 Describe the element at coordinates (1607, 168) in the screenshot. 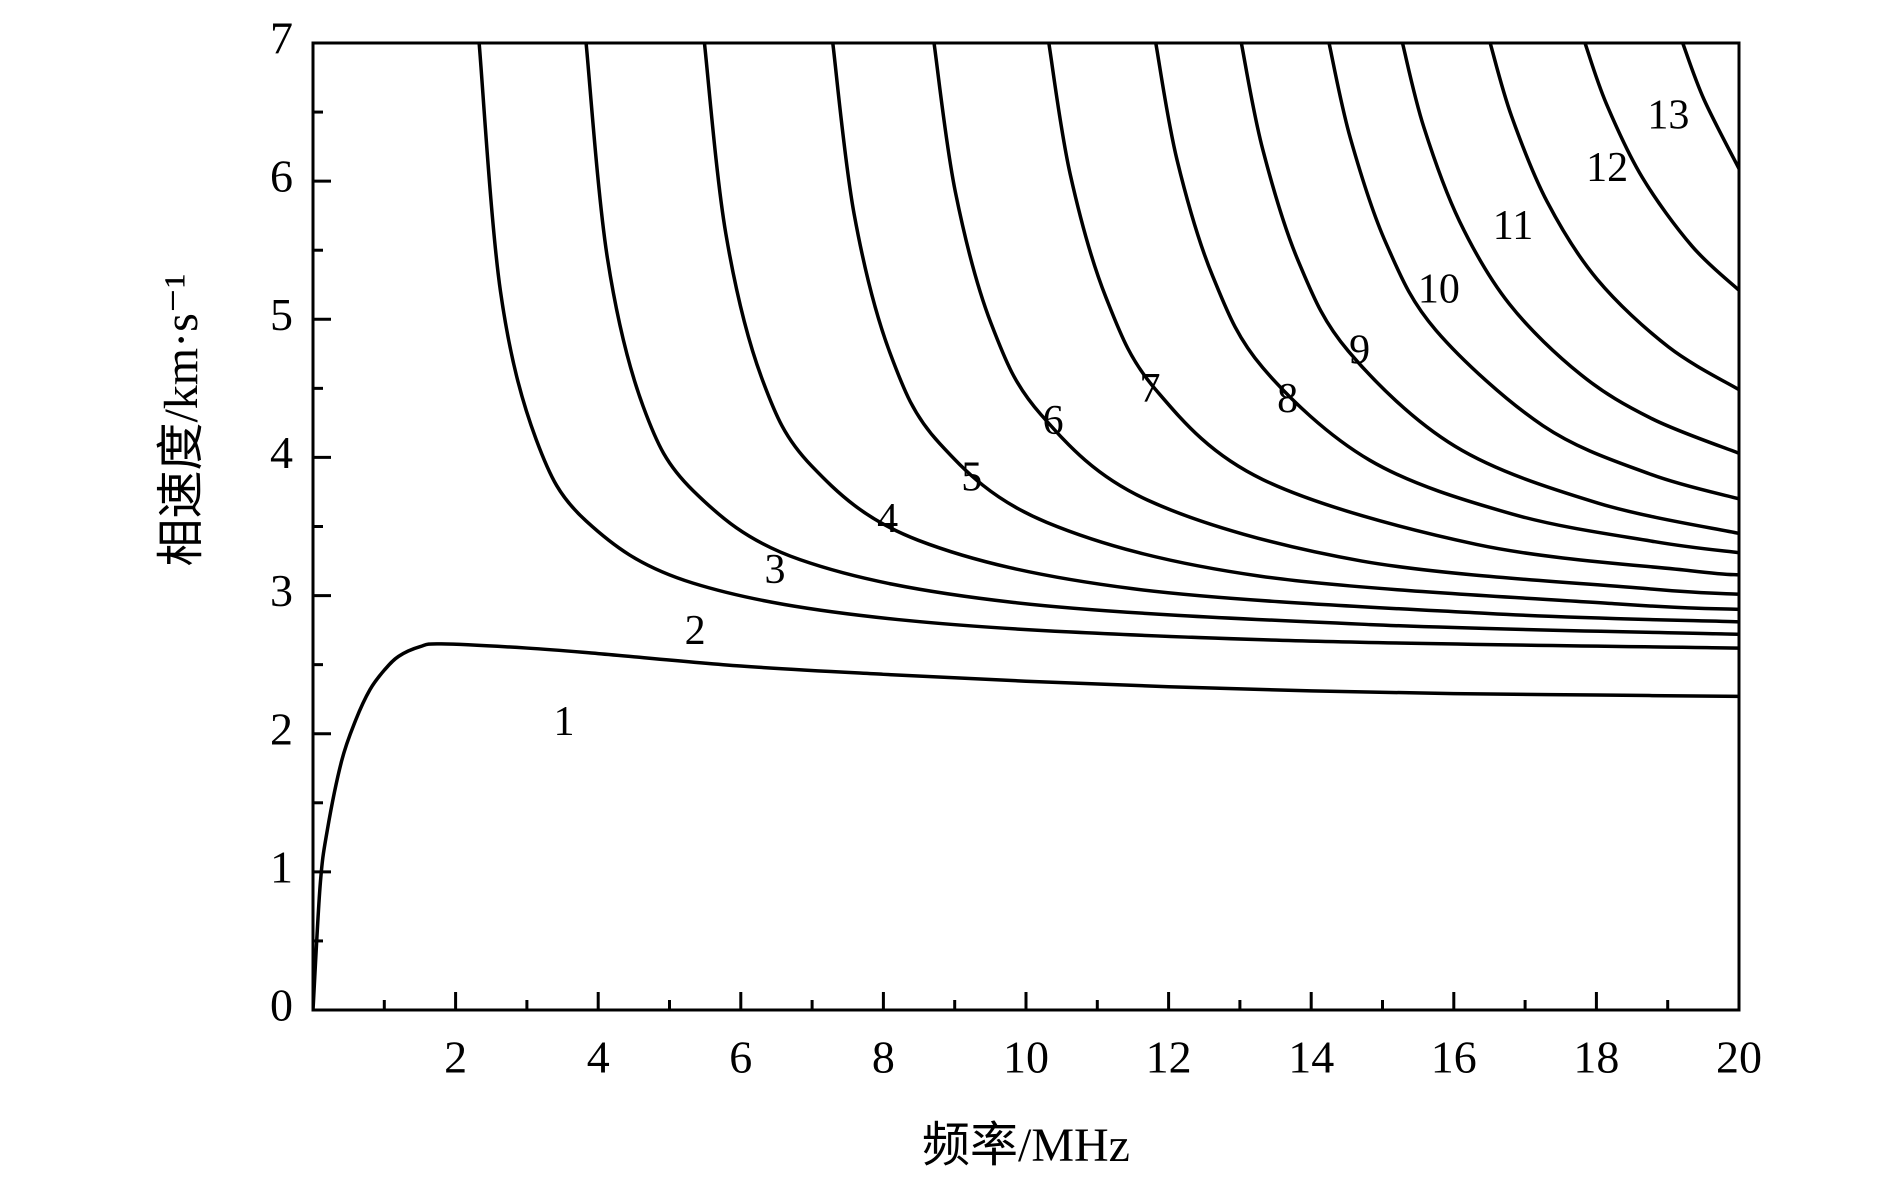

I see `curve-label: 12` at that location.